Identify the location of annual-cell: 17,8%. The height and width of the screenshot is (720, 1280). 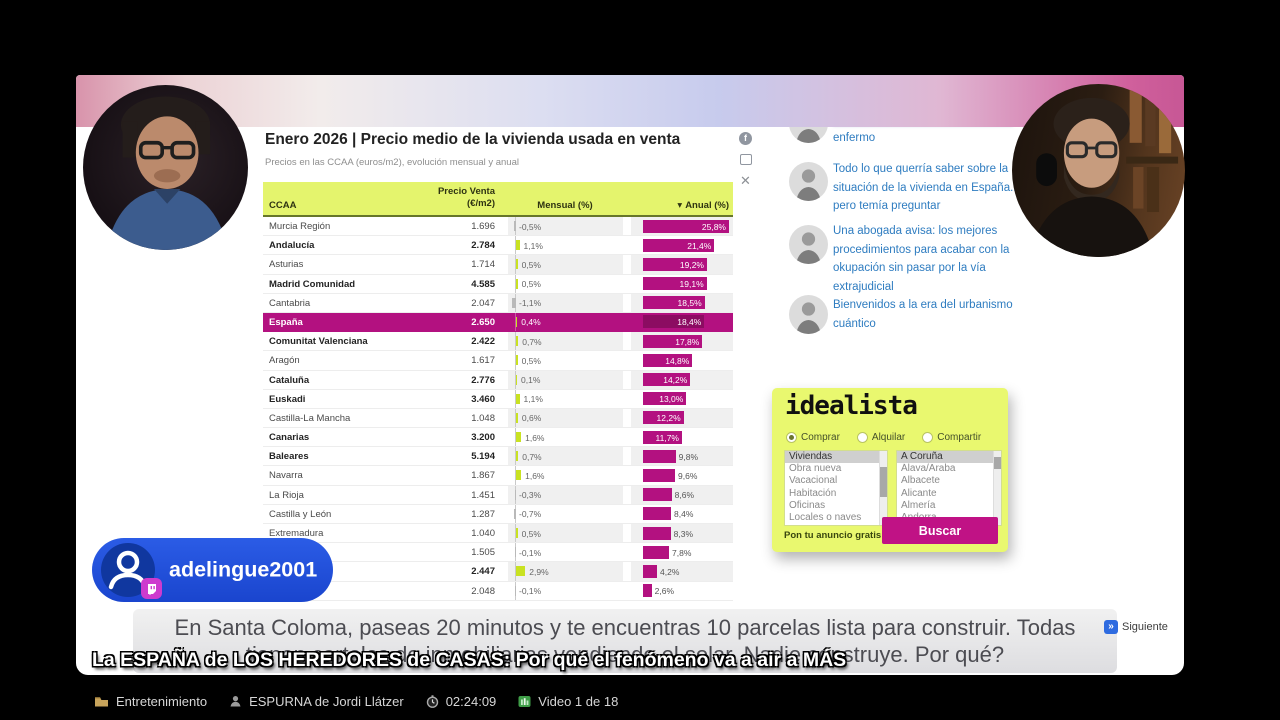
(682, 341).